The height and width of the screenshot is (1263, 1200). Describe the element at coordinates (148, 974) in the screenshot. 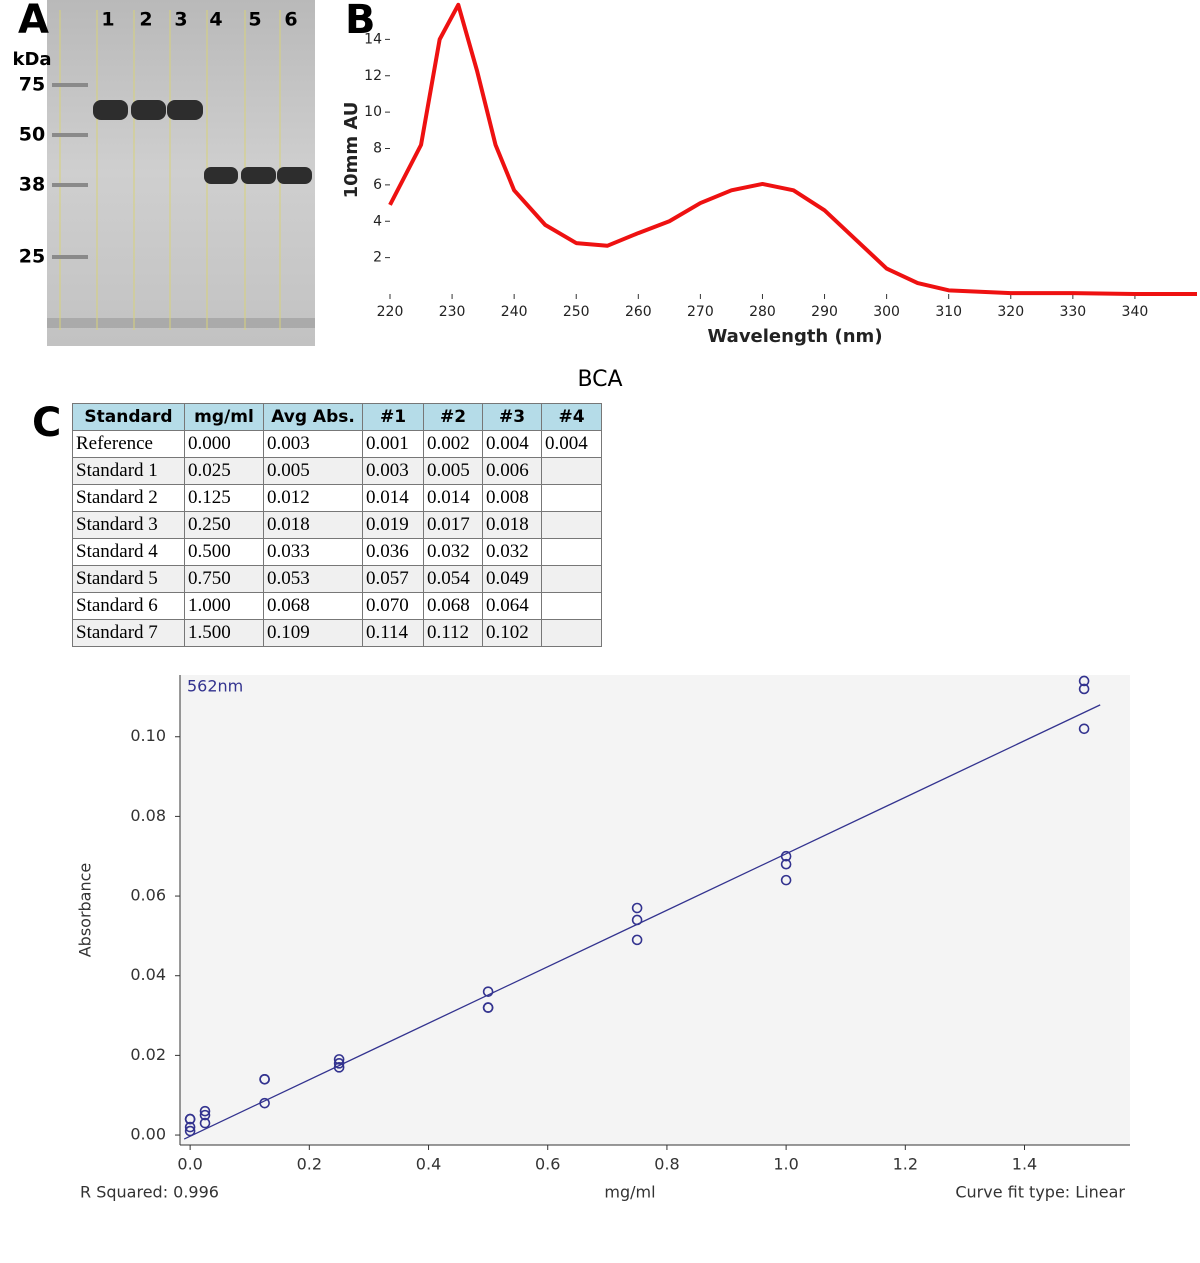

I see `y-tick-label: 0.04` at that location.